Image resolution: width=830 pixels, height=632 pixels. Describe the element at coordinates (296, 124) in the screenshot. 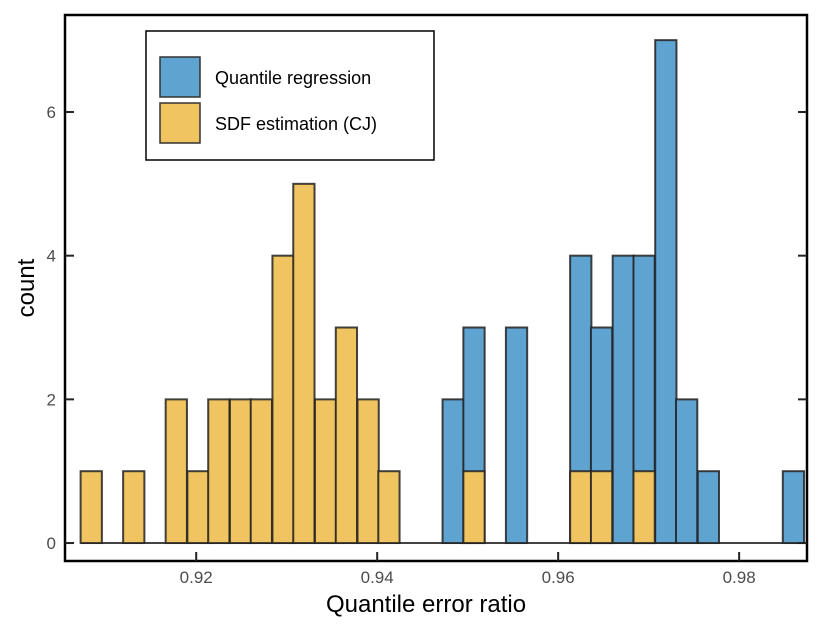

I see `legend-label-sdf-estimation: SDF estimation (CJ)` at that location.